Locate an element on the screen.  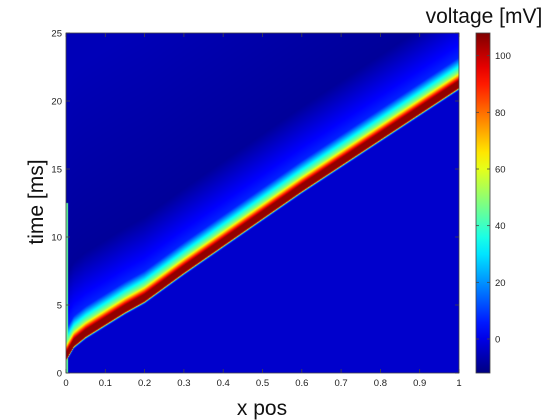
y-tick-label: 15 is located at coordinates (56, 170).